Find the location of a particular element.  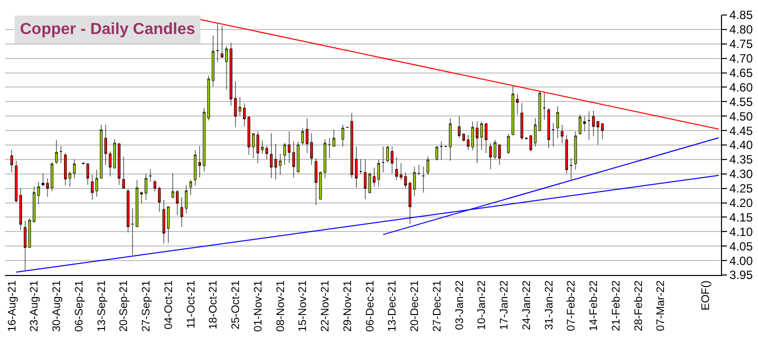

y-tick-label: 4.00 is located at coordinates (741, 261).